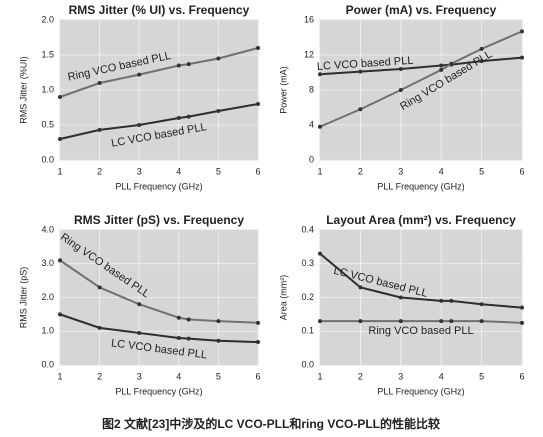 The height and width of the screenshot is (437, 543). What do you see at coordinates (307, 263) in the screenshot?
I see `y-tick-label: 0.3` at bounding box center [307, 263].